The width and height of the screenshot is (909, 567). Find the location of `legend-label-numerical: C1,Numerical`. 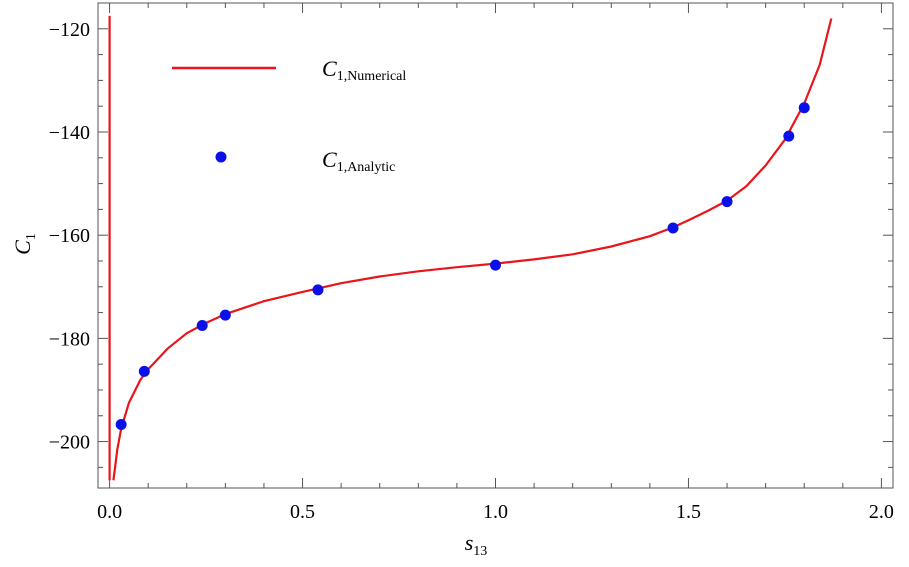

legend-label-numerical: C1,Numerical is located at coordinates (364, 70).